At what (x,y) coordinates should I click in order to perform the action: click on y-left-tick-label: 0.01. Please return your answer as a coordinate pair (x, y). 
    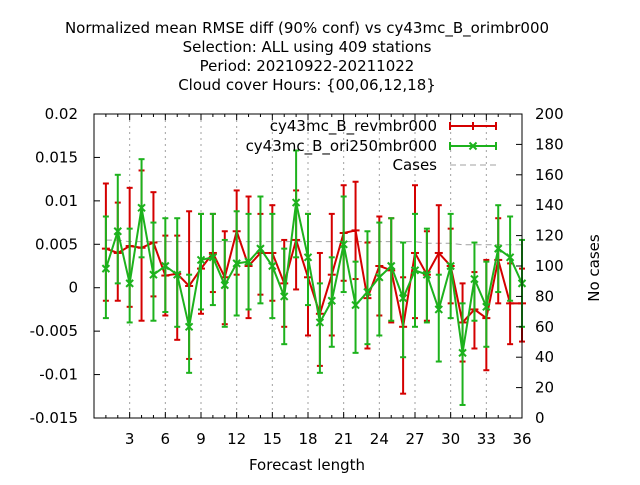
    Looking at the image, I should click on (61, 201).